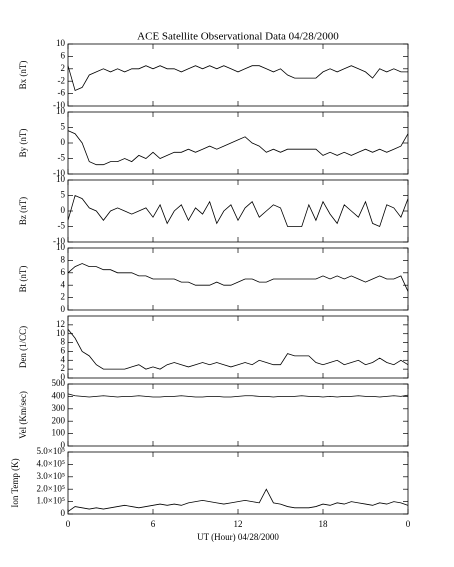 Image resolution: width=454 pixels, height=567 pixels. I want to click on y-axis-label: Vel (Km/sec), so click(23, 415).